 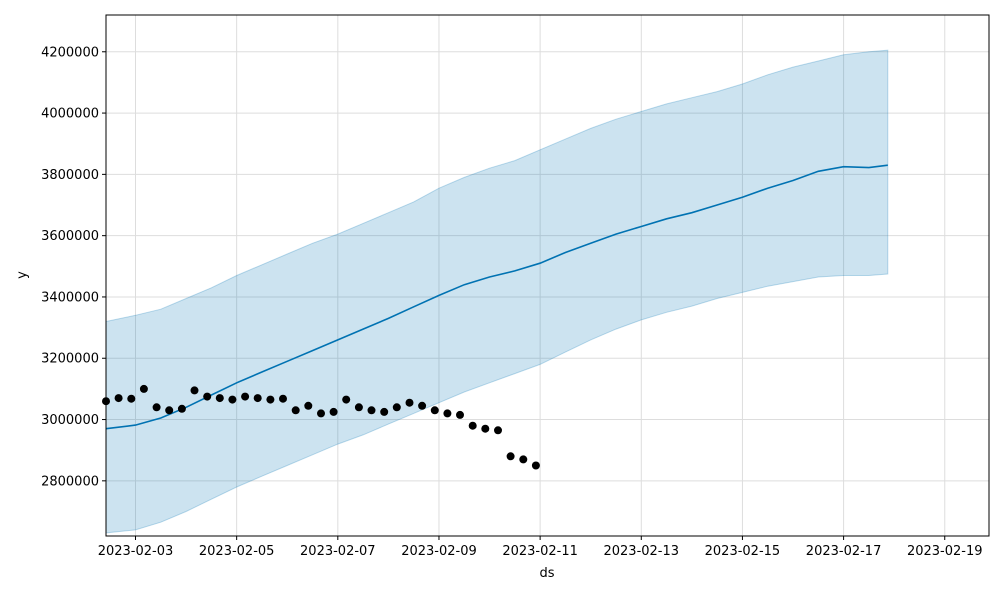 What do you see at coordinates (546, 573) in the screenshot?
I see `x-axis-label: ds` at bounding box center [546, 573].